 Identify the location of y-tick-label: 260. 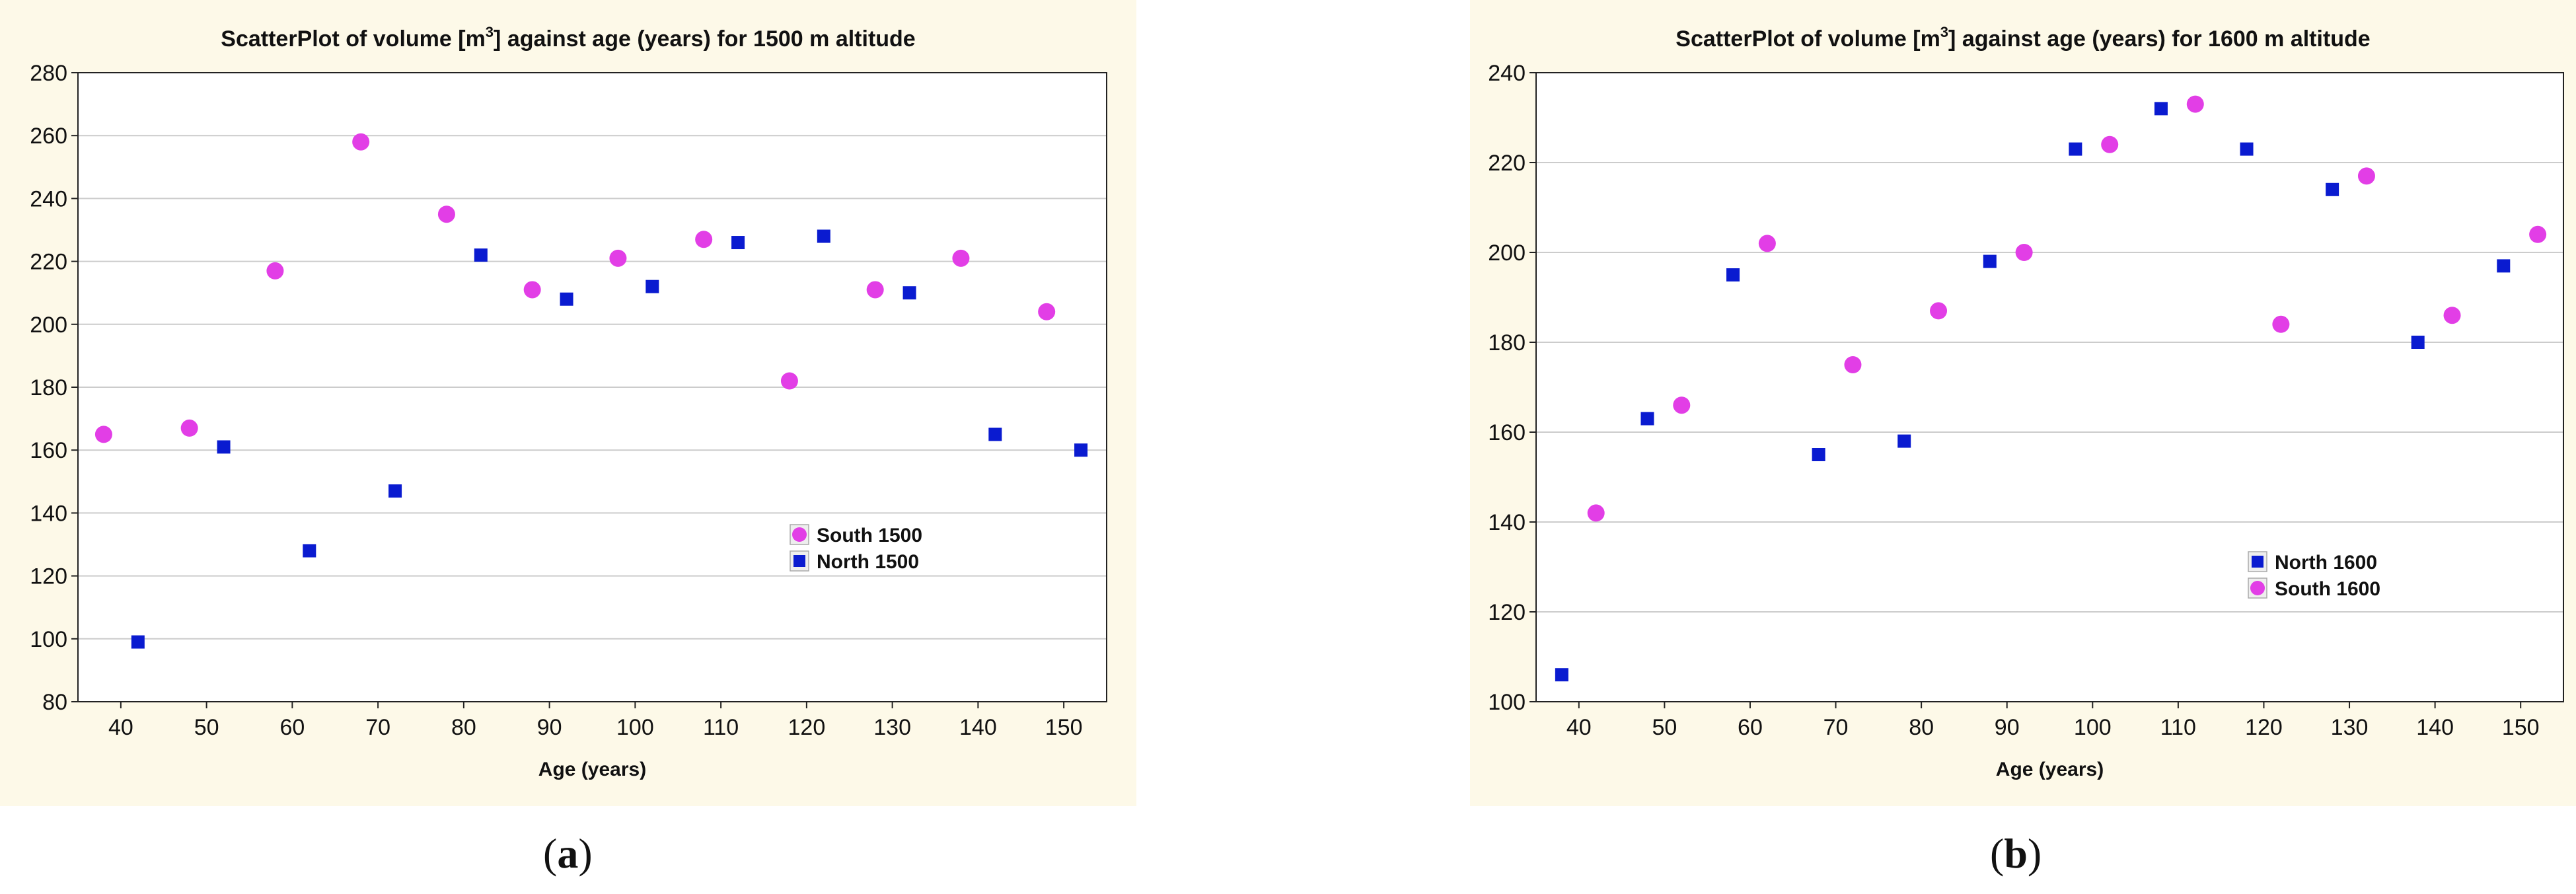
(48, 136).